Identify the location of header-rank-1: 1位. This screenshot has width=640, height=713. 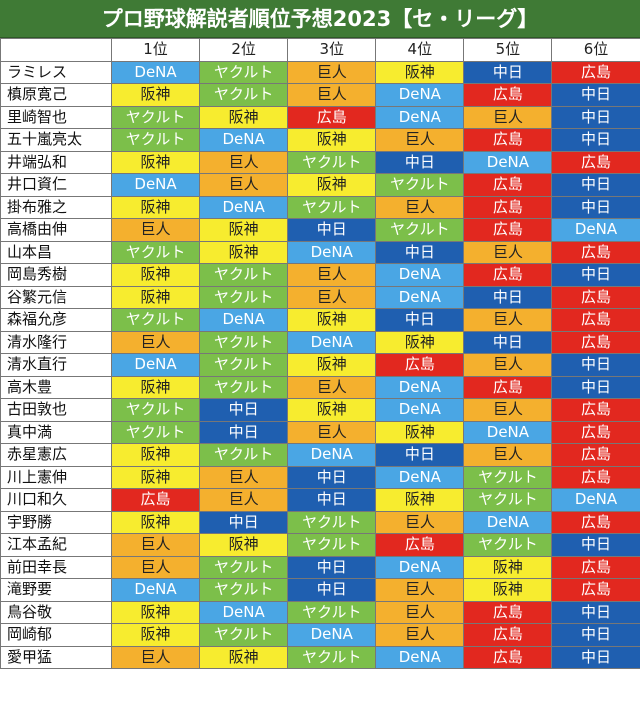
(155, 50).